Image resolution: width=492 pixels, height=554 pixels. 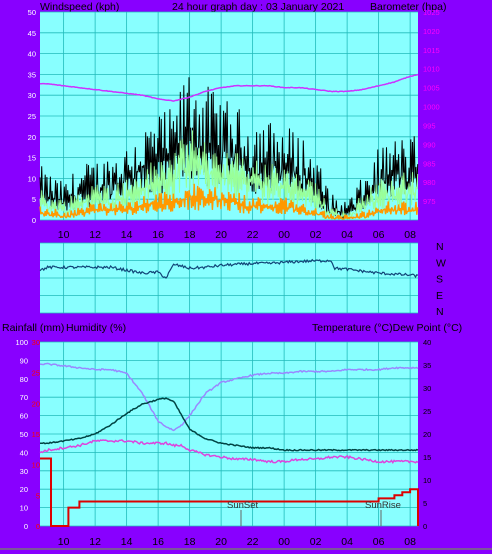 I want to click on barometer-tick-label: 990, so click(x=429, y=144).